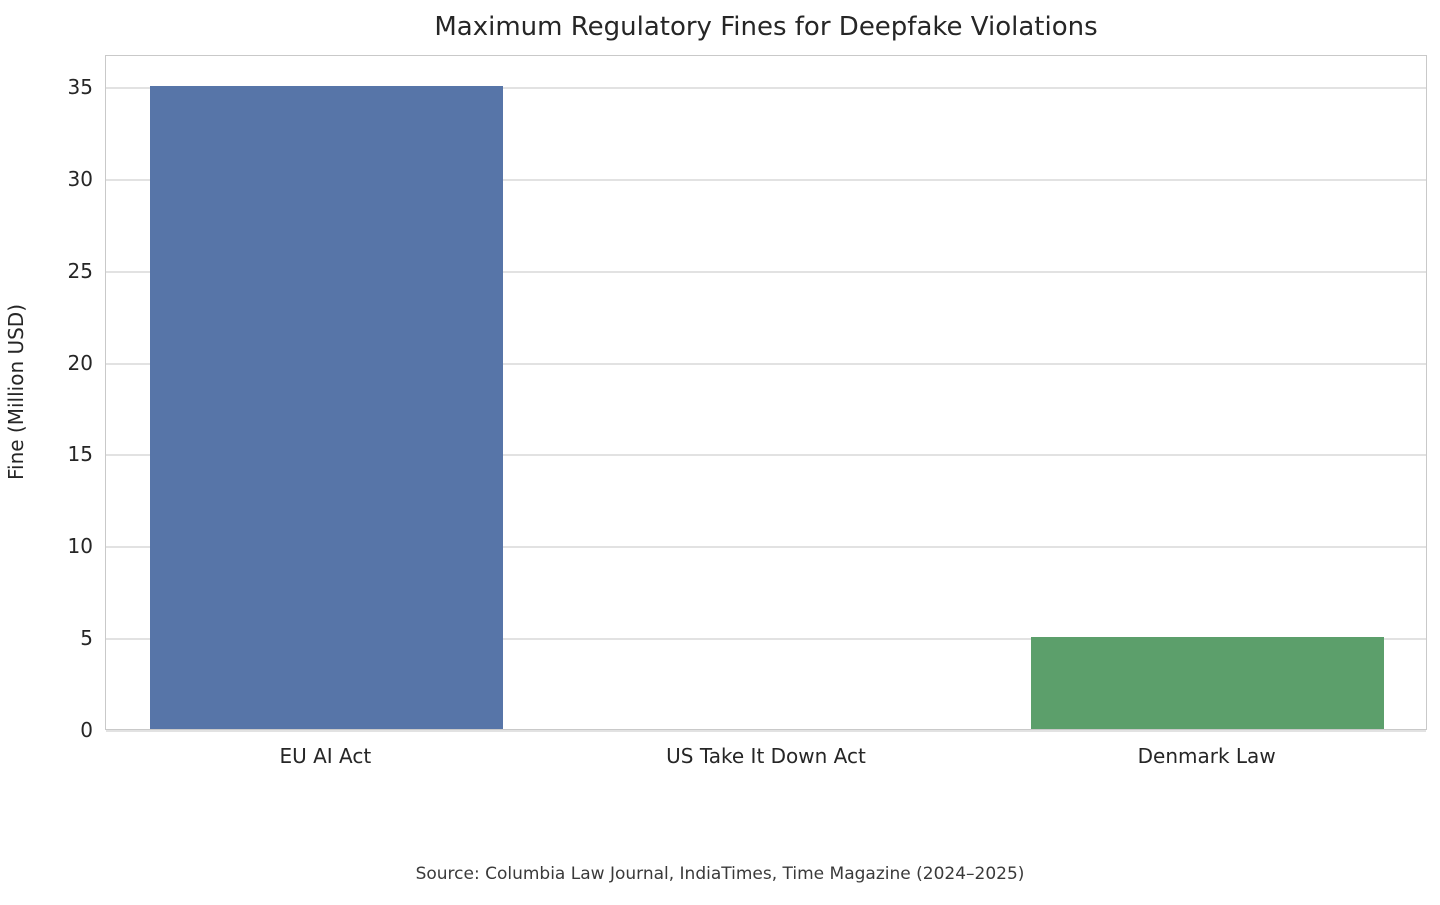  Describe the element at coordinates (80, 87) in the screenshot. I see `y-tick-label: 35` at that location.